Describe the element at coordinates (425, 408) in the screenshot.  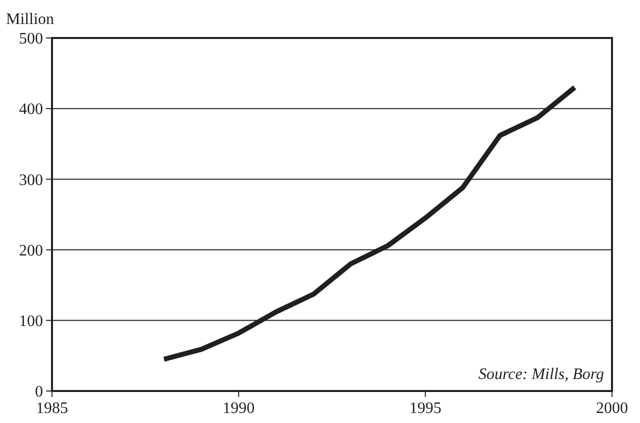
I see `x-tick-label: 1995` at that location.